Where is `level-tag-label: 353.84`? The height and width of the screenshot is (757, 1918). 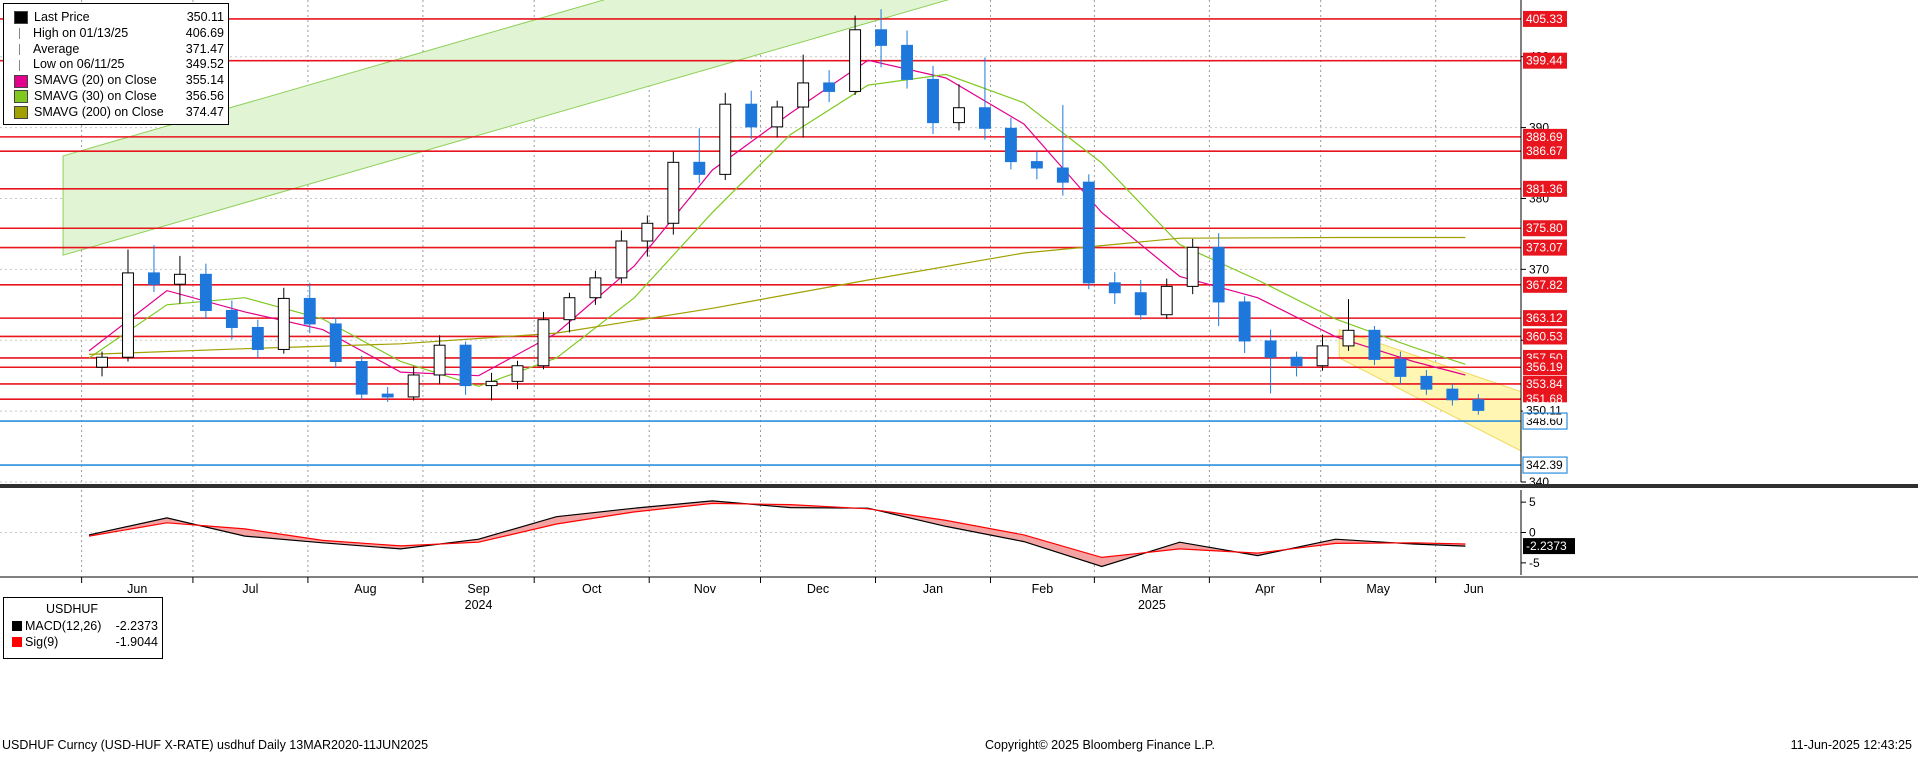
level-tag-label: 353.84 is located at coordinates (1544, 384).